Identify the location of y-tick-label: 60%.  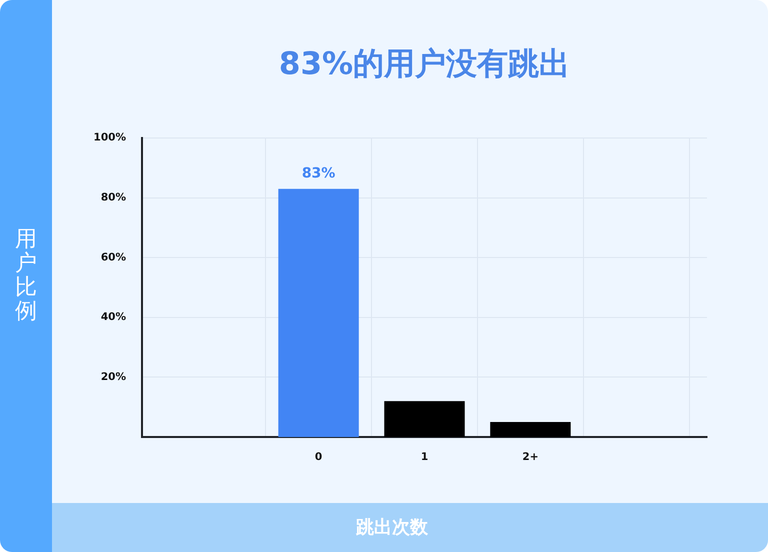
(113, 257).